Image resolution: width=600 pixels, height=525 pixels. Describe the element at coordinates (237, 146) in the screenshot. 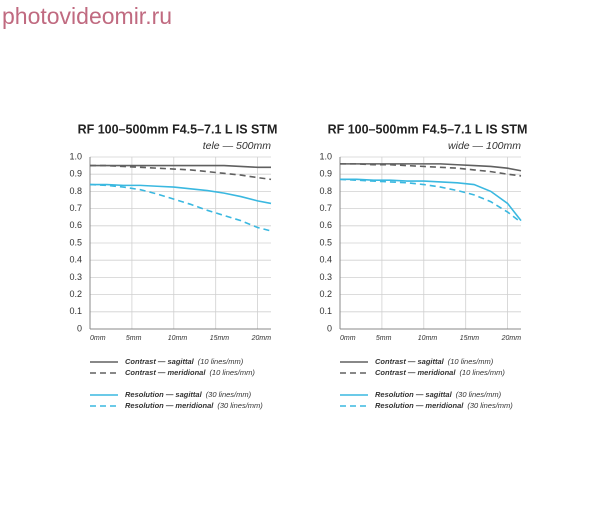

I see `chart-subtitle: tele — 500mm` at that location.